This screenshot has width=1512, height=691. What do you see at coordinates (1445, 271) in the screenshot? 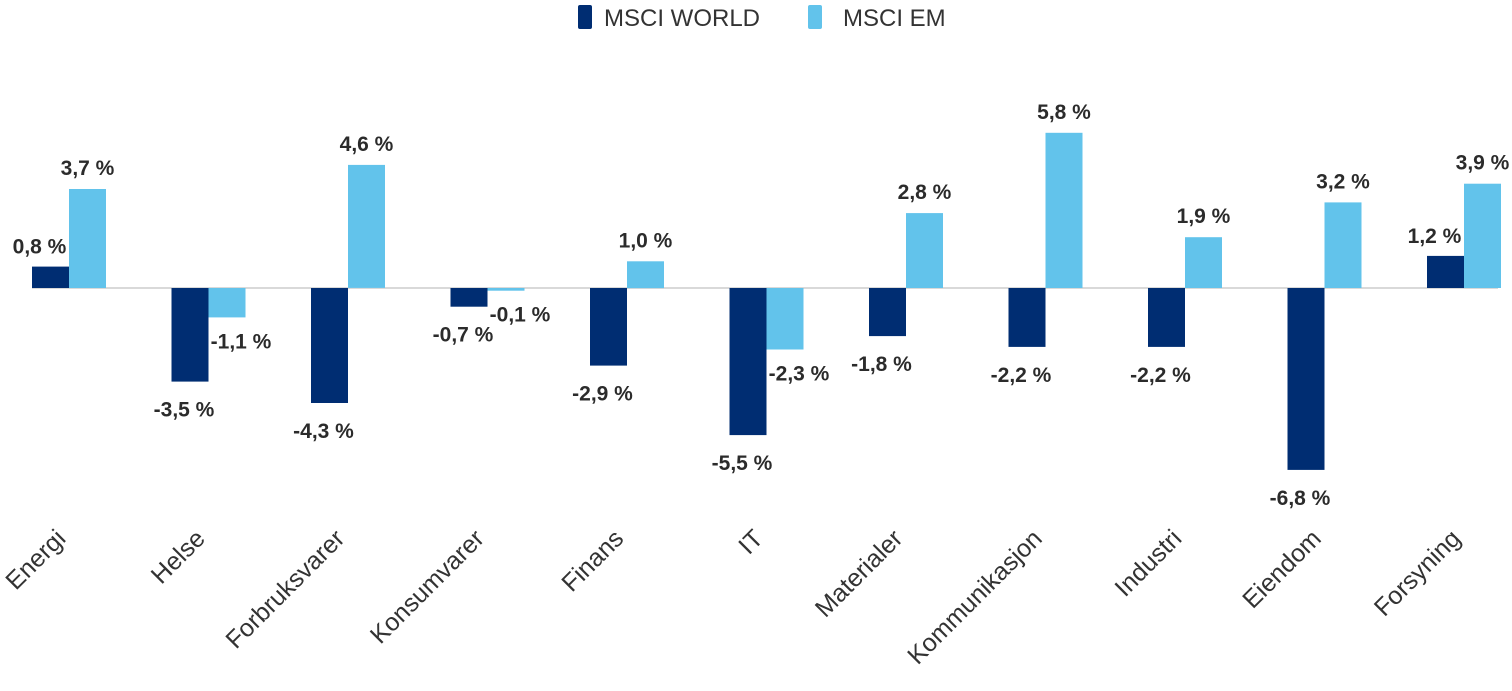
I see `bar-msci-world-forsyning` at bounding box center [1445, 271].